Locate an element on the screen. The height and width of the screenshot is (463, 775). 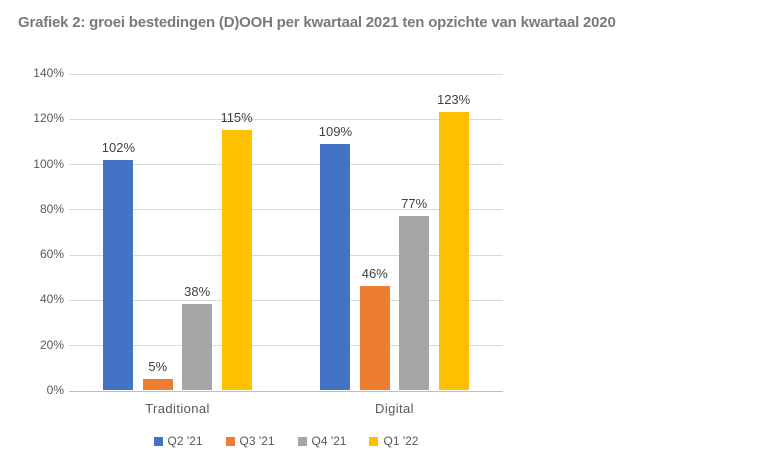
bar-data-label: 38% is located at coordinates (197, 292).